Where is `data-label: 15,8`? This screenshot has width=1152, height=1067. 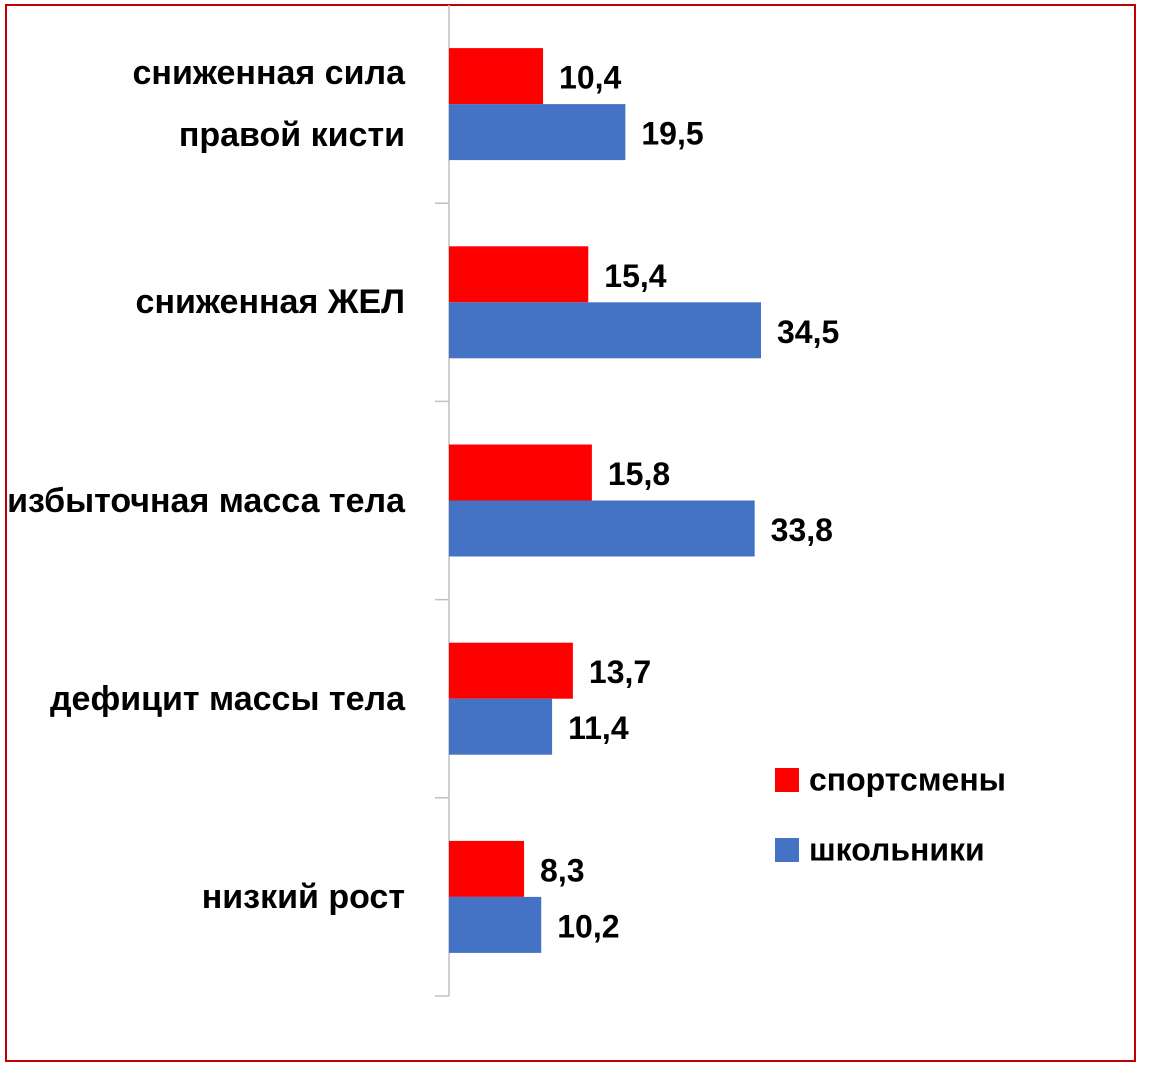 data-label: 15,8 is located at coordinates (639, 474).